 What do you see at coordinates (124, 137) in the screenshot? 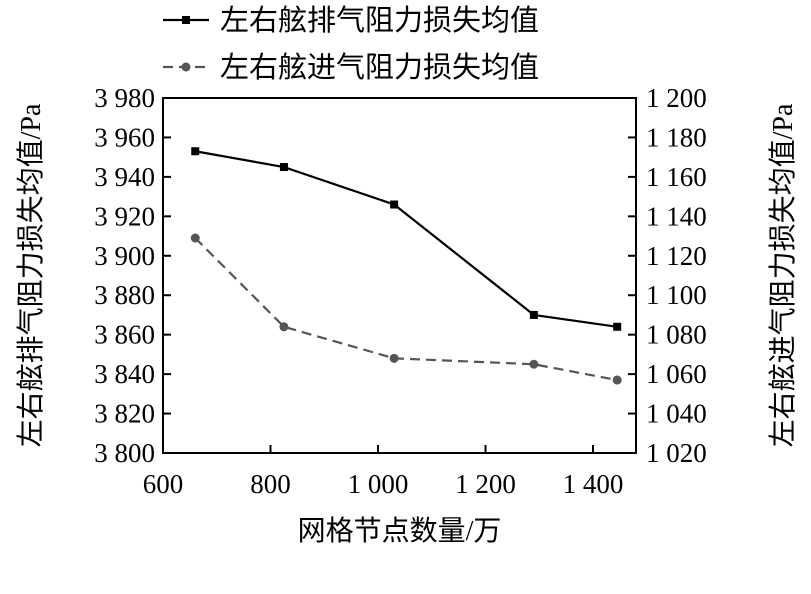
I see `y-left-tick-label: 3 960` at bounding box center [124, 137].